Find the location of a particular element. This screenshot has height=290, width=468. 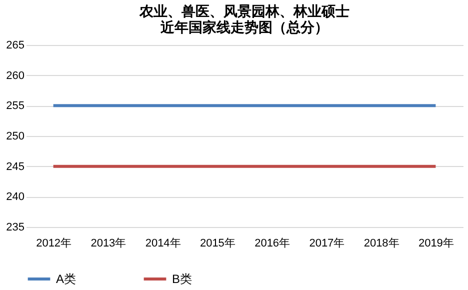

x-tick-label: 2013年 is located at coordinates (108, 244).